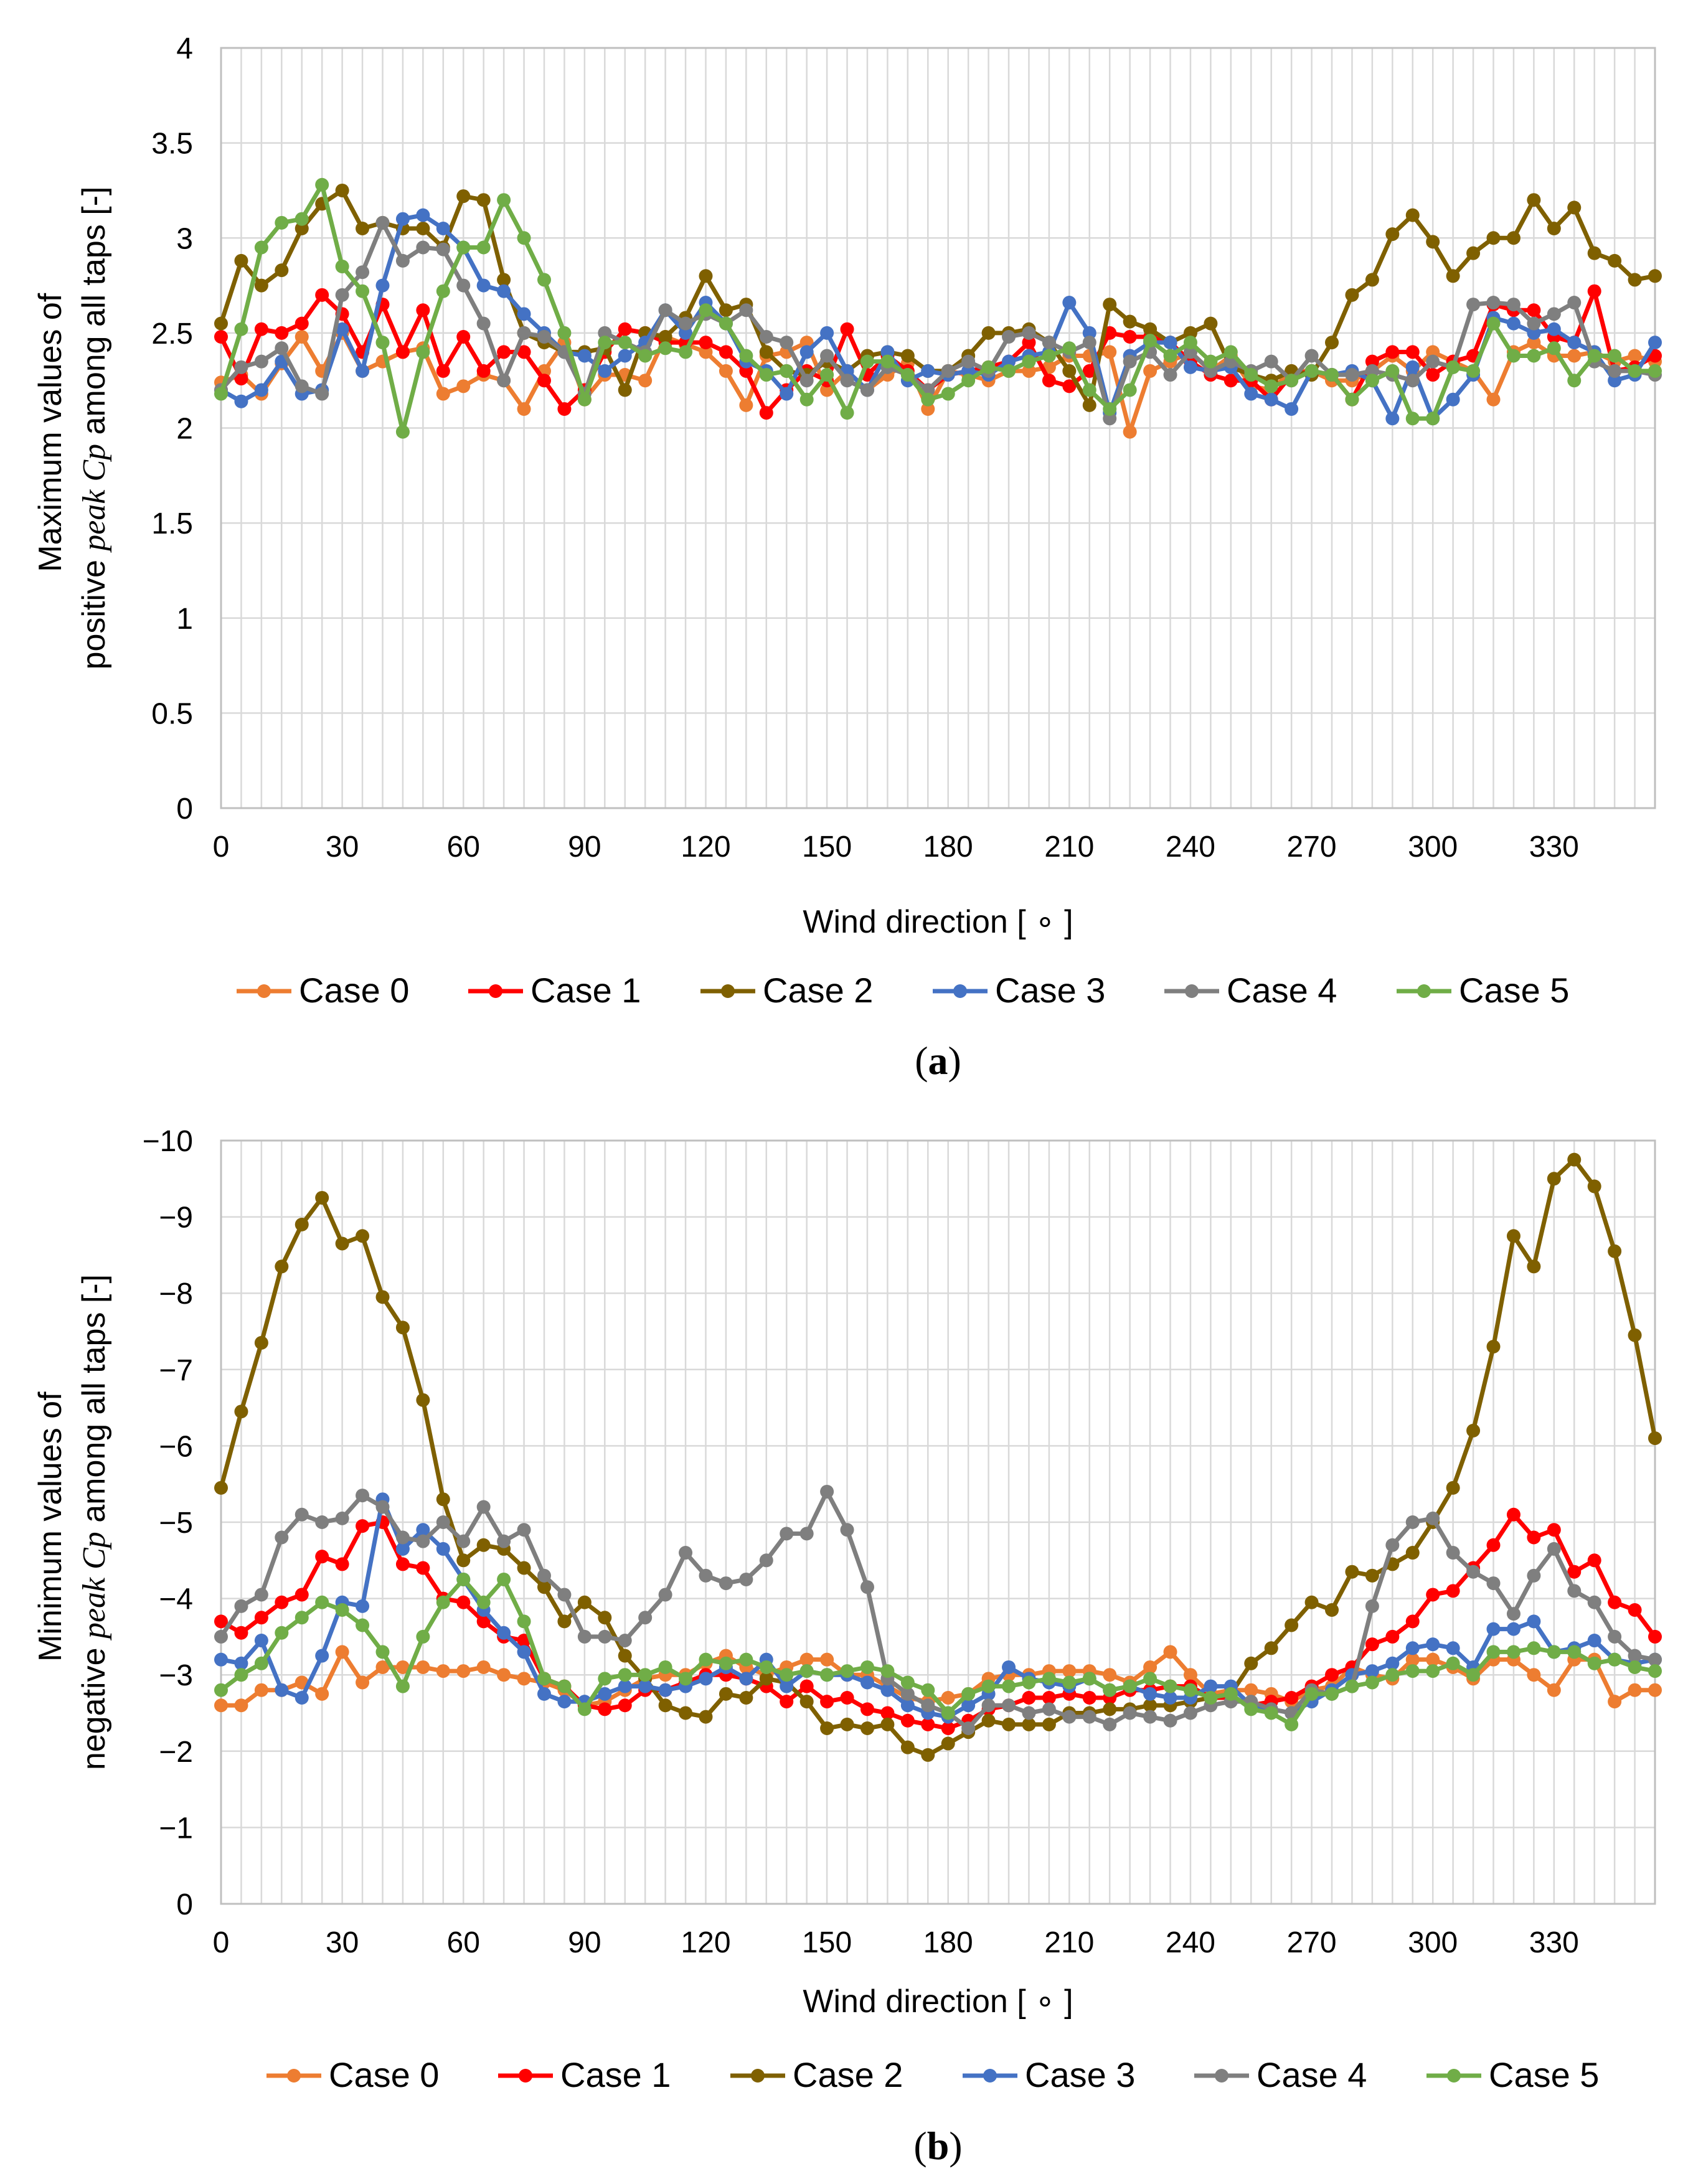 Image resolution: width=1688 pixels, height=2184 pixels. Describe the element at coordinates (903, 991) in the screenshot. I see `panel-a-legend: Case 0 Case 1 Case 2 Case 3 Case 4 Case 5` at that location.